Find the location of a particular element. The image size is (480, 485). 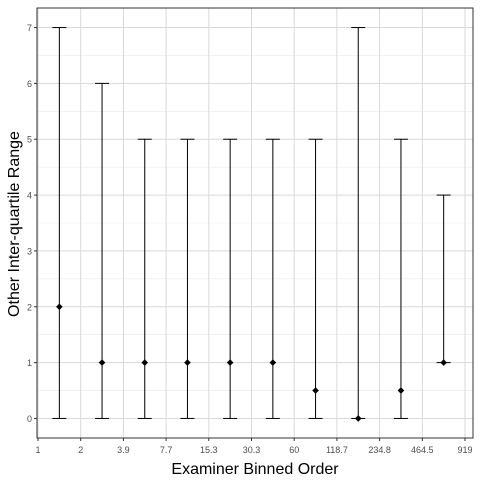

x-tick-label: 2 is located at coordinates (80, 450).